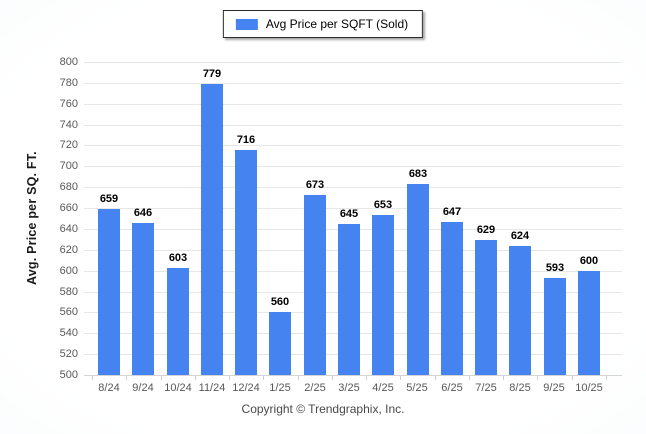  Describe the element at coordinates (486, 388) in the screenshot. I see `x-tick-label-7/25: 7/25` at that location.